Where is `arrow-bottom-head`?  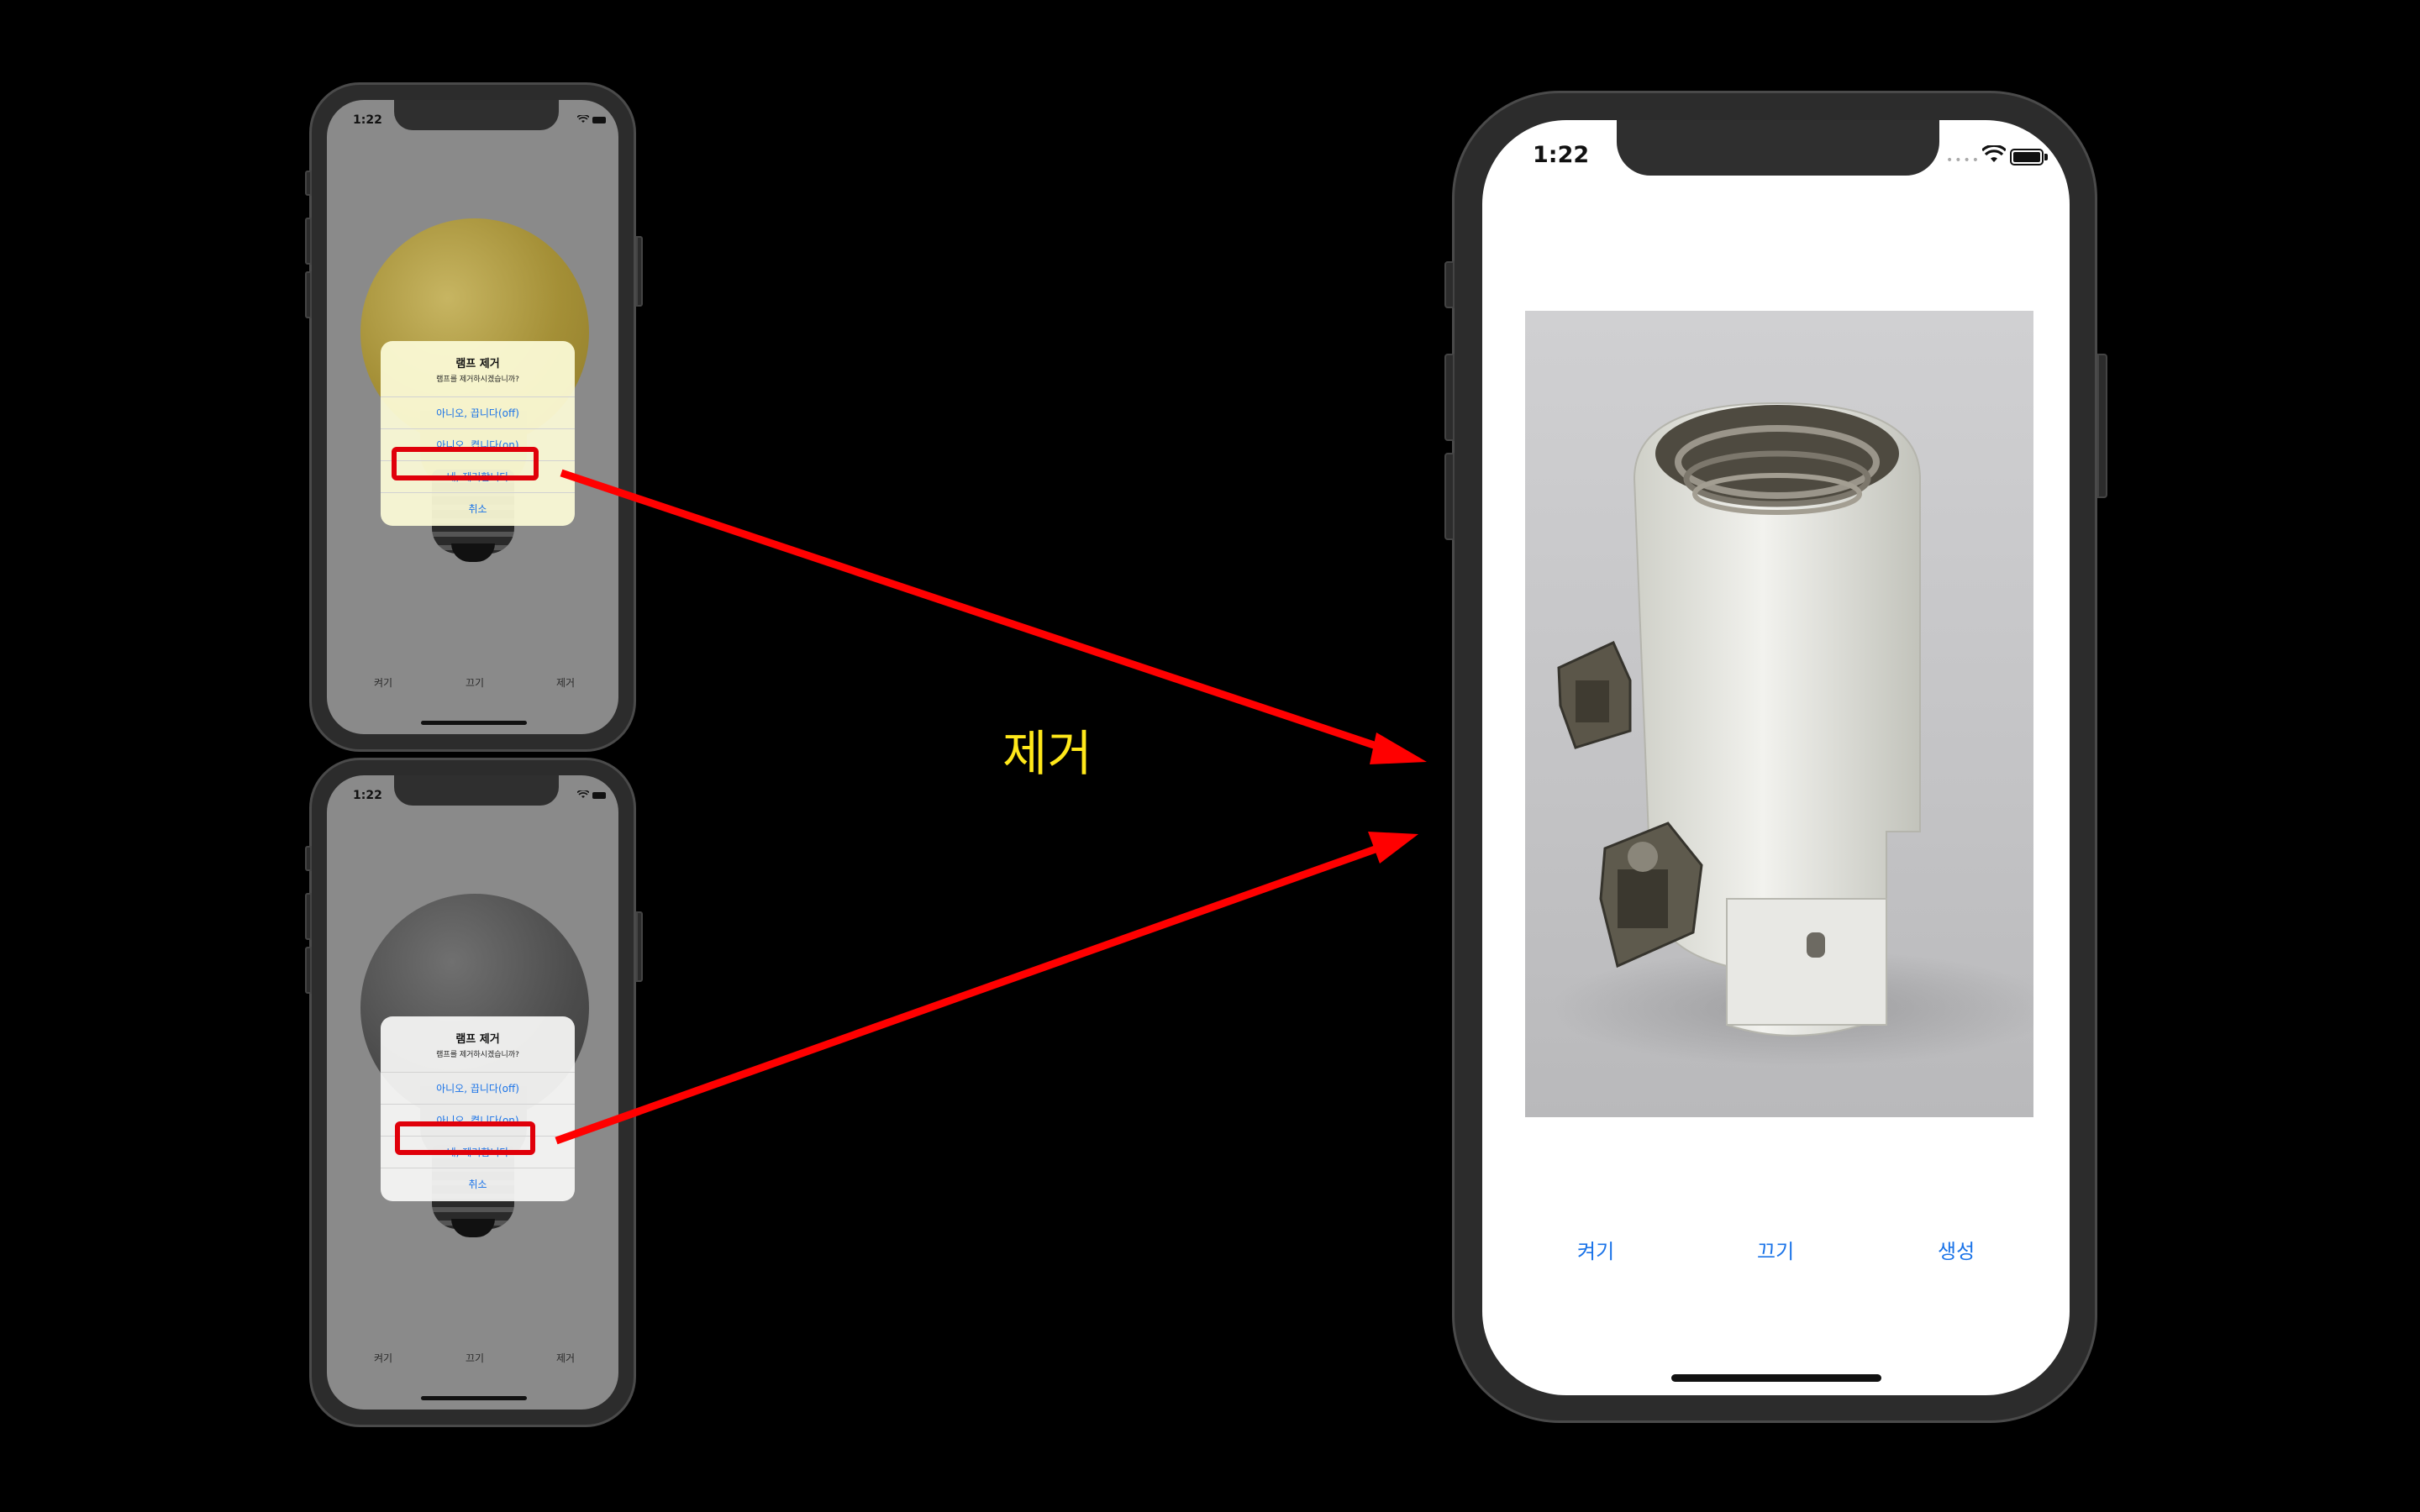 arrow-bottom-head is located at coordinates (1393, 848).